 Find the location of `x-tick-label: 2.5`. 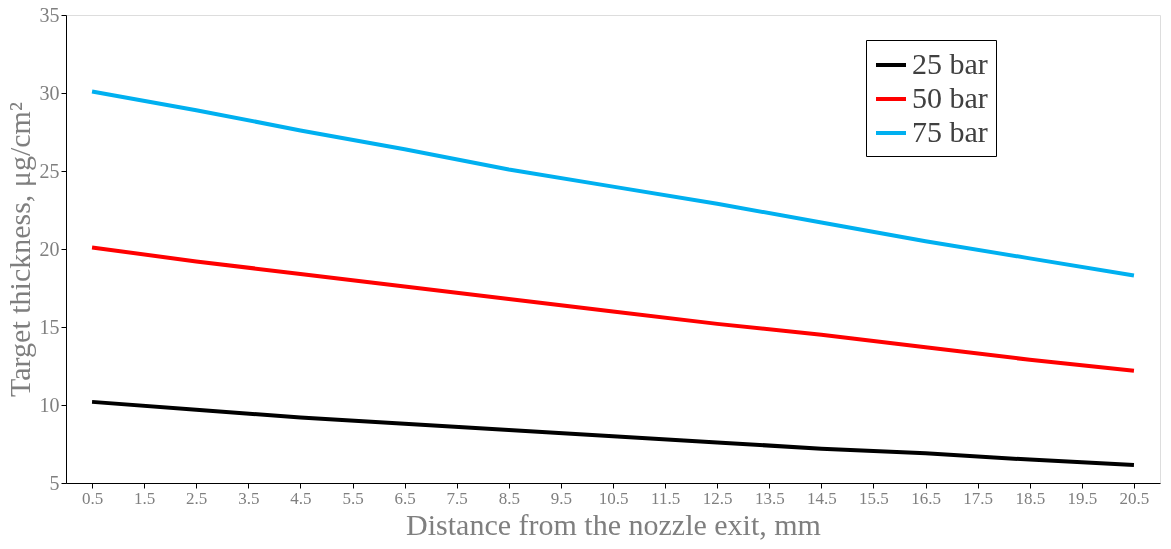

x-tick-label: 2.5 is located at coordinates (197, 498).